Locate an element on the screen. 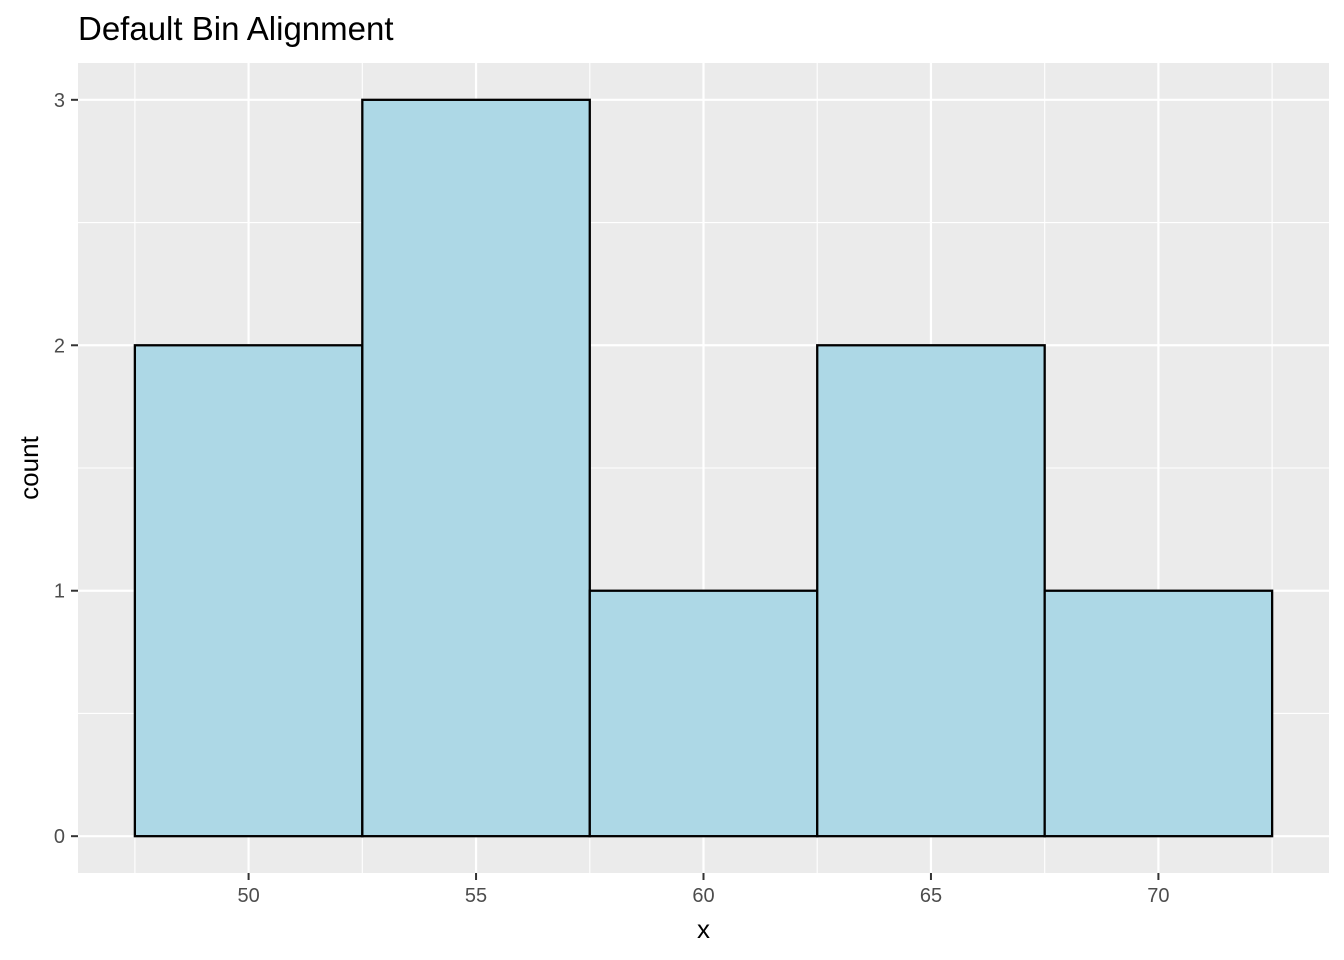 The width and height of the screenshot is (1344, 960). x-tick-label: 65 is located at coordinates (931, 896).